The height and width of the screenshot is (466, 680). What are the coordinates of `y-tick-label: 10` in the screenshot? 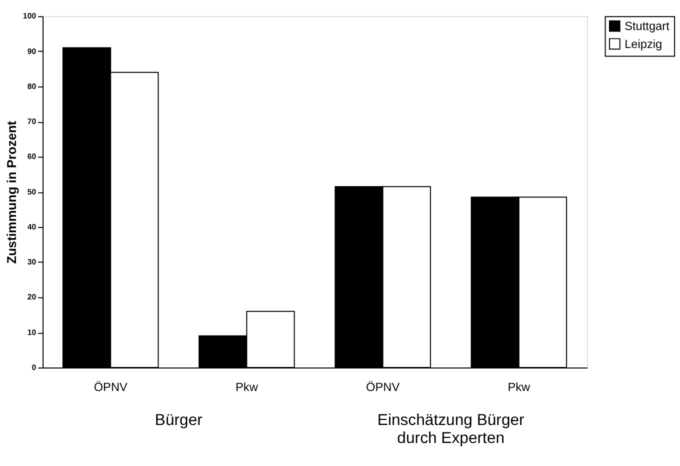 It's located at (32, 332).